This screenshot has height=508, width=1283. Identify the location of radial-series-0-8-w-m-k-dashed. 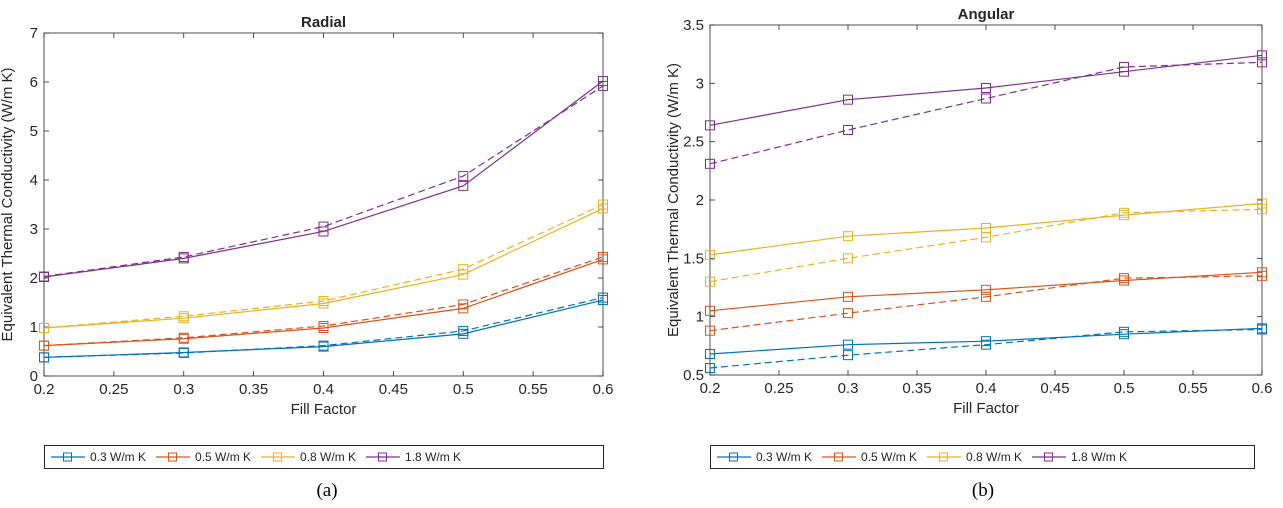
(323, 266).